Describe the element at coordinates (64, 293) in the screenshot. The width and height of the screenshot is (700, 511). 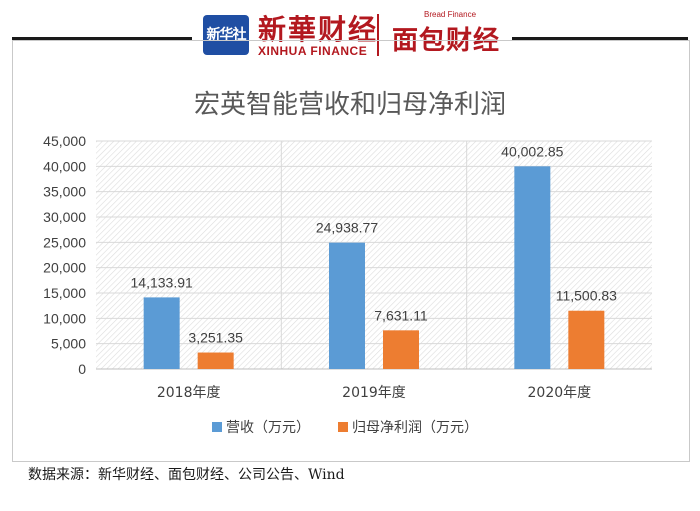
I see `y-tick-label: 15,000` at that location.